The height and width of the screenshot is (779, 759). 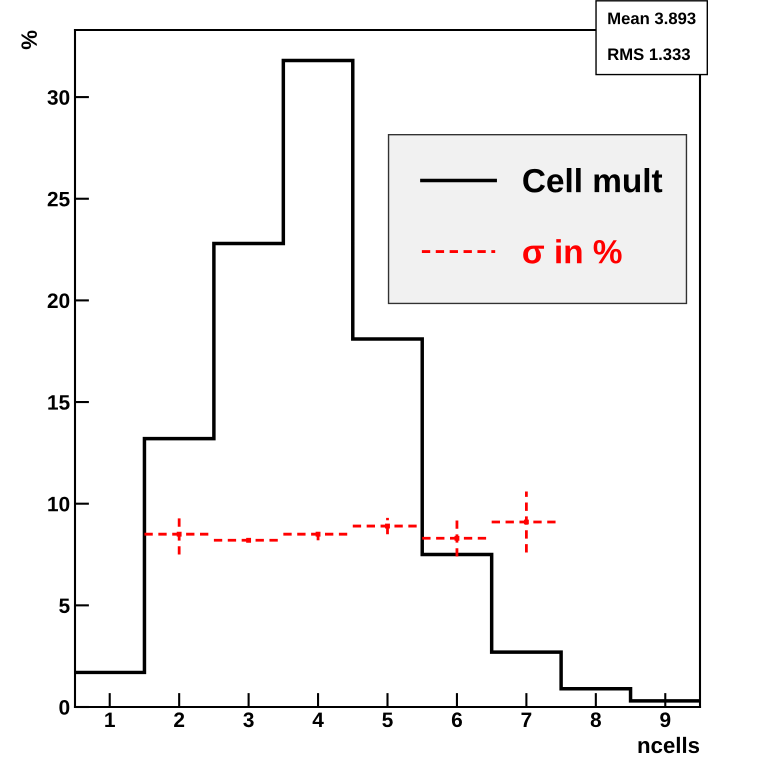 I want to click on y-axis-title: %, so click(x=29, y=40).